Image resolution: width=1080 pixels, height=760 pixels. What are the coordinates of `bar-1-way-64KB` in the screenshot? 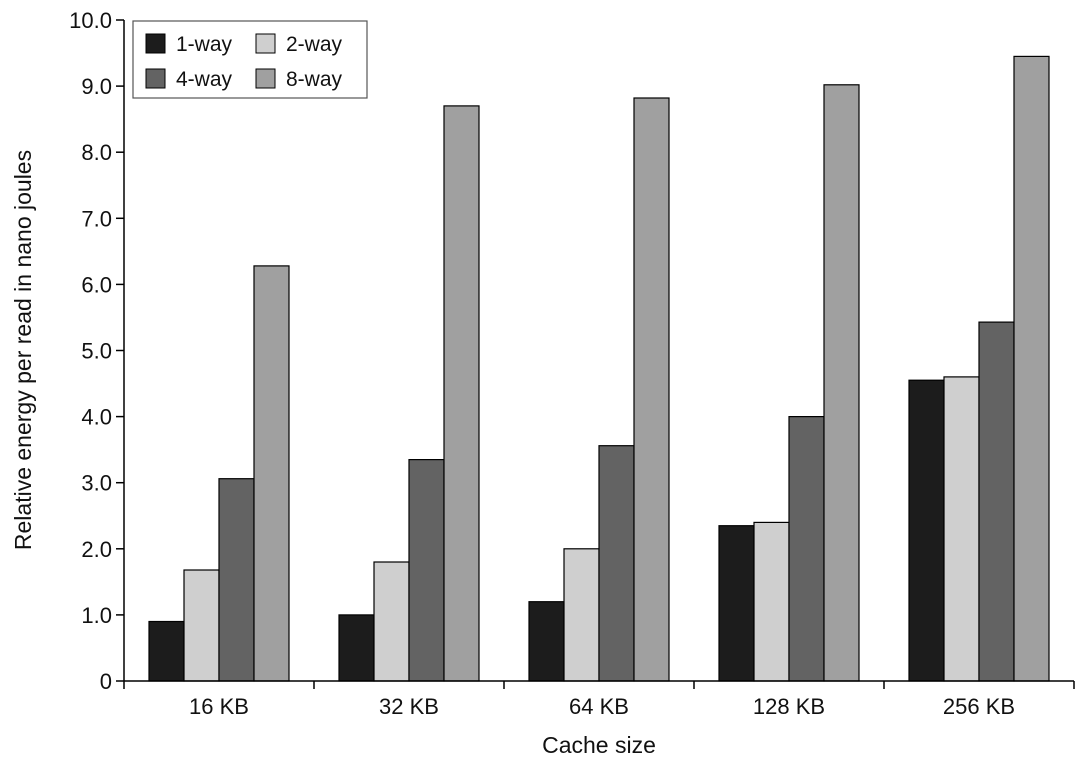 It's located at (546, 641).